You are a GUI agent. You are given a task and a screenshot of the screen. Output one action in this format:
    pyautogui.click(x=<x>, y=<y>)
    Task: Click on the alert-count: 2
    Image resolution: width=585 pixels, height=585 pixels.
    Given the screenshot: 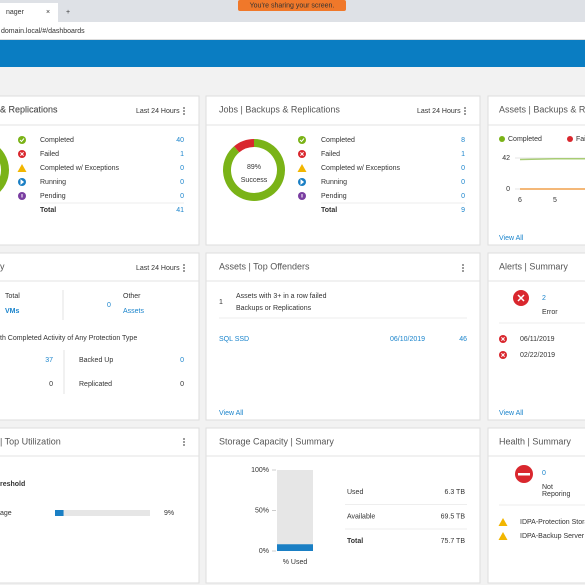 What is the action you would take?
    pyautogui.click(x=544, y=298)
    